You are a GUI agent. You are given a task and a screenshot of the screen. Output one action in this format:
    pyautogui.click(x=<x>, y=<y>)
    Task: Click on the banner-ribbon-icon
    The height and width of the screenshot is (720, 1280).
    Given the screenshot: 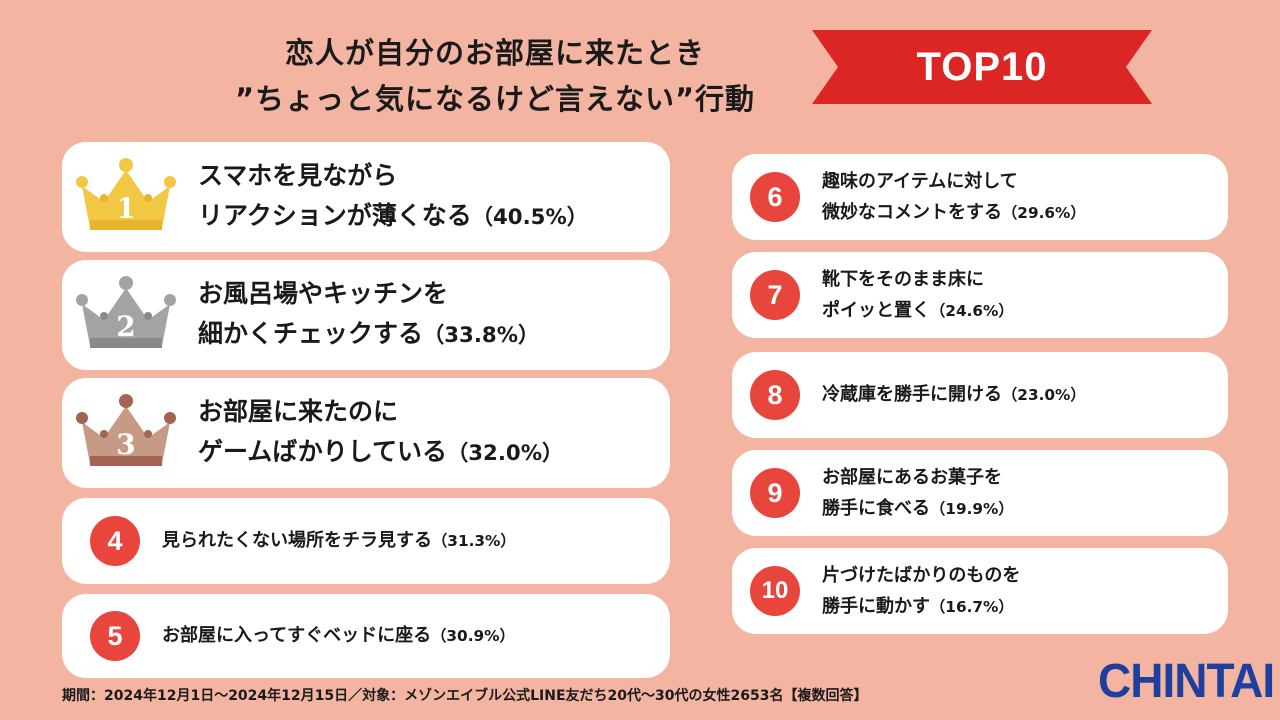 What is the action you would take?
    pyautogui.click(x=982, y=67)
    